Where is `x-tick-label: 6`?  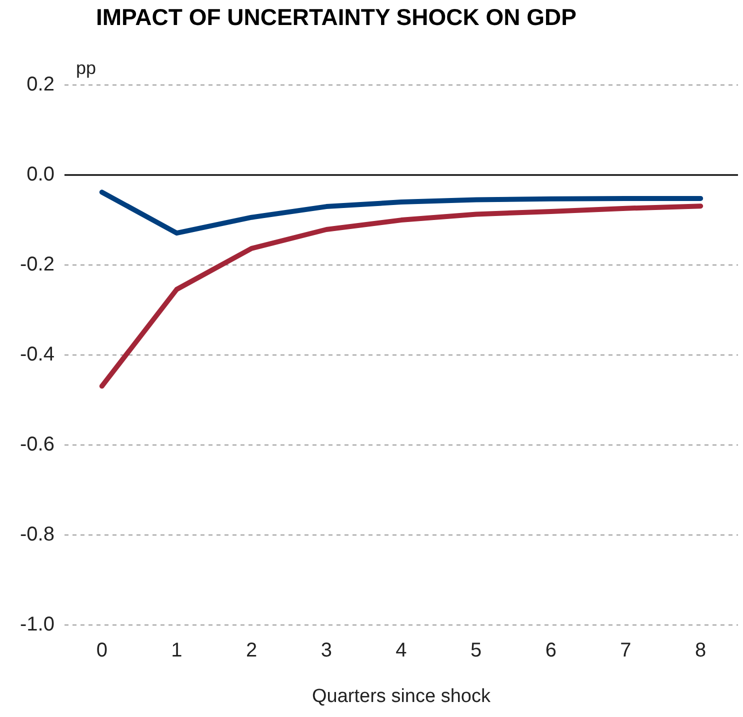
x-tick-label: 6 is located at coordinates (550, 651).